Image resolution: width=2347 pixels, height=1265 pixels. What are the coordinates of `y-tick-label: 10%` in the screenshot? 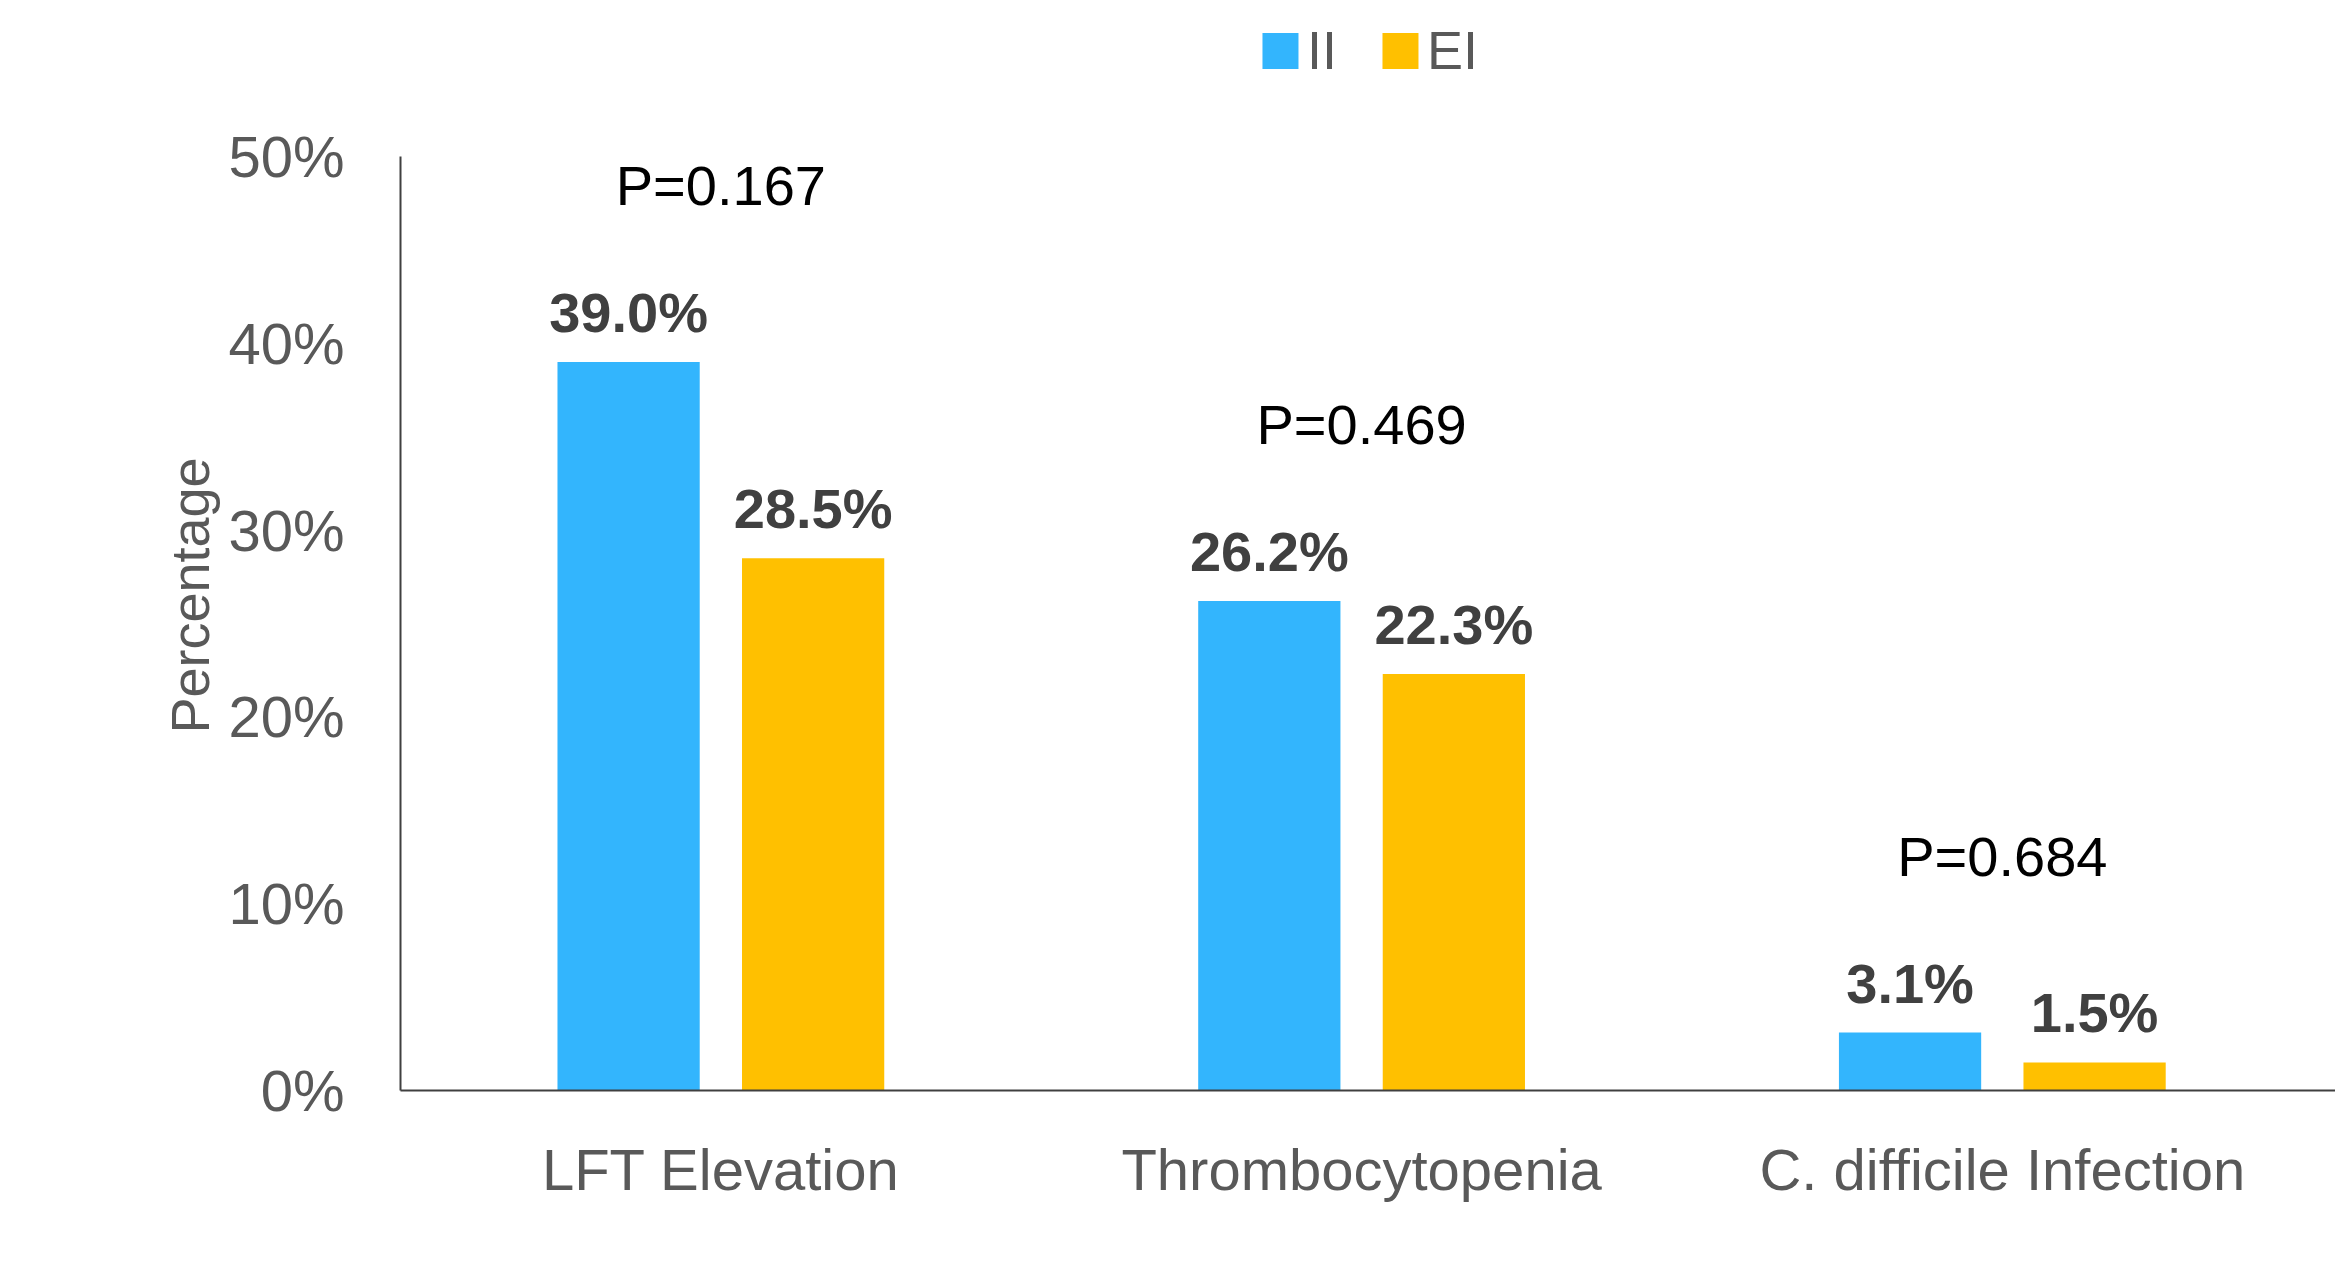 It's located at (286, 904).